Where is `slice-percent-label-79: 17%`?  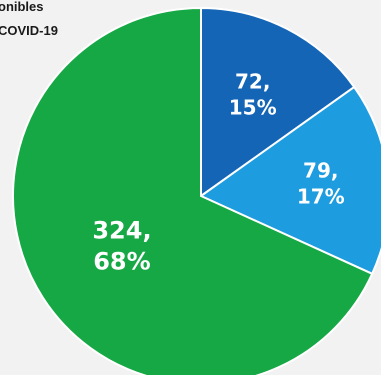
slice-percent-label-79: 17% is located at coordinates (321, 196).